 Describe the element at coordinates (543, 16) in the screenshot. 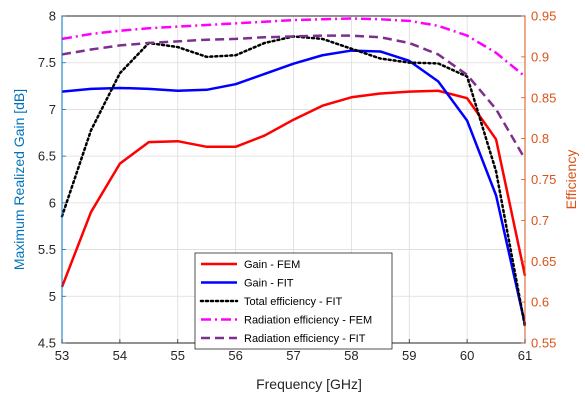

I see `y-right-tick-label: 0.95` at that location.